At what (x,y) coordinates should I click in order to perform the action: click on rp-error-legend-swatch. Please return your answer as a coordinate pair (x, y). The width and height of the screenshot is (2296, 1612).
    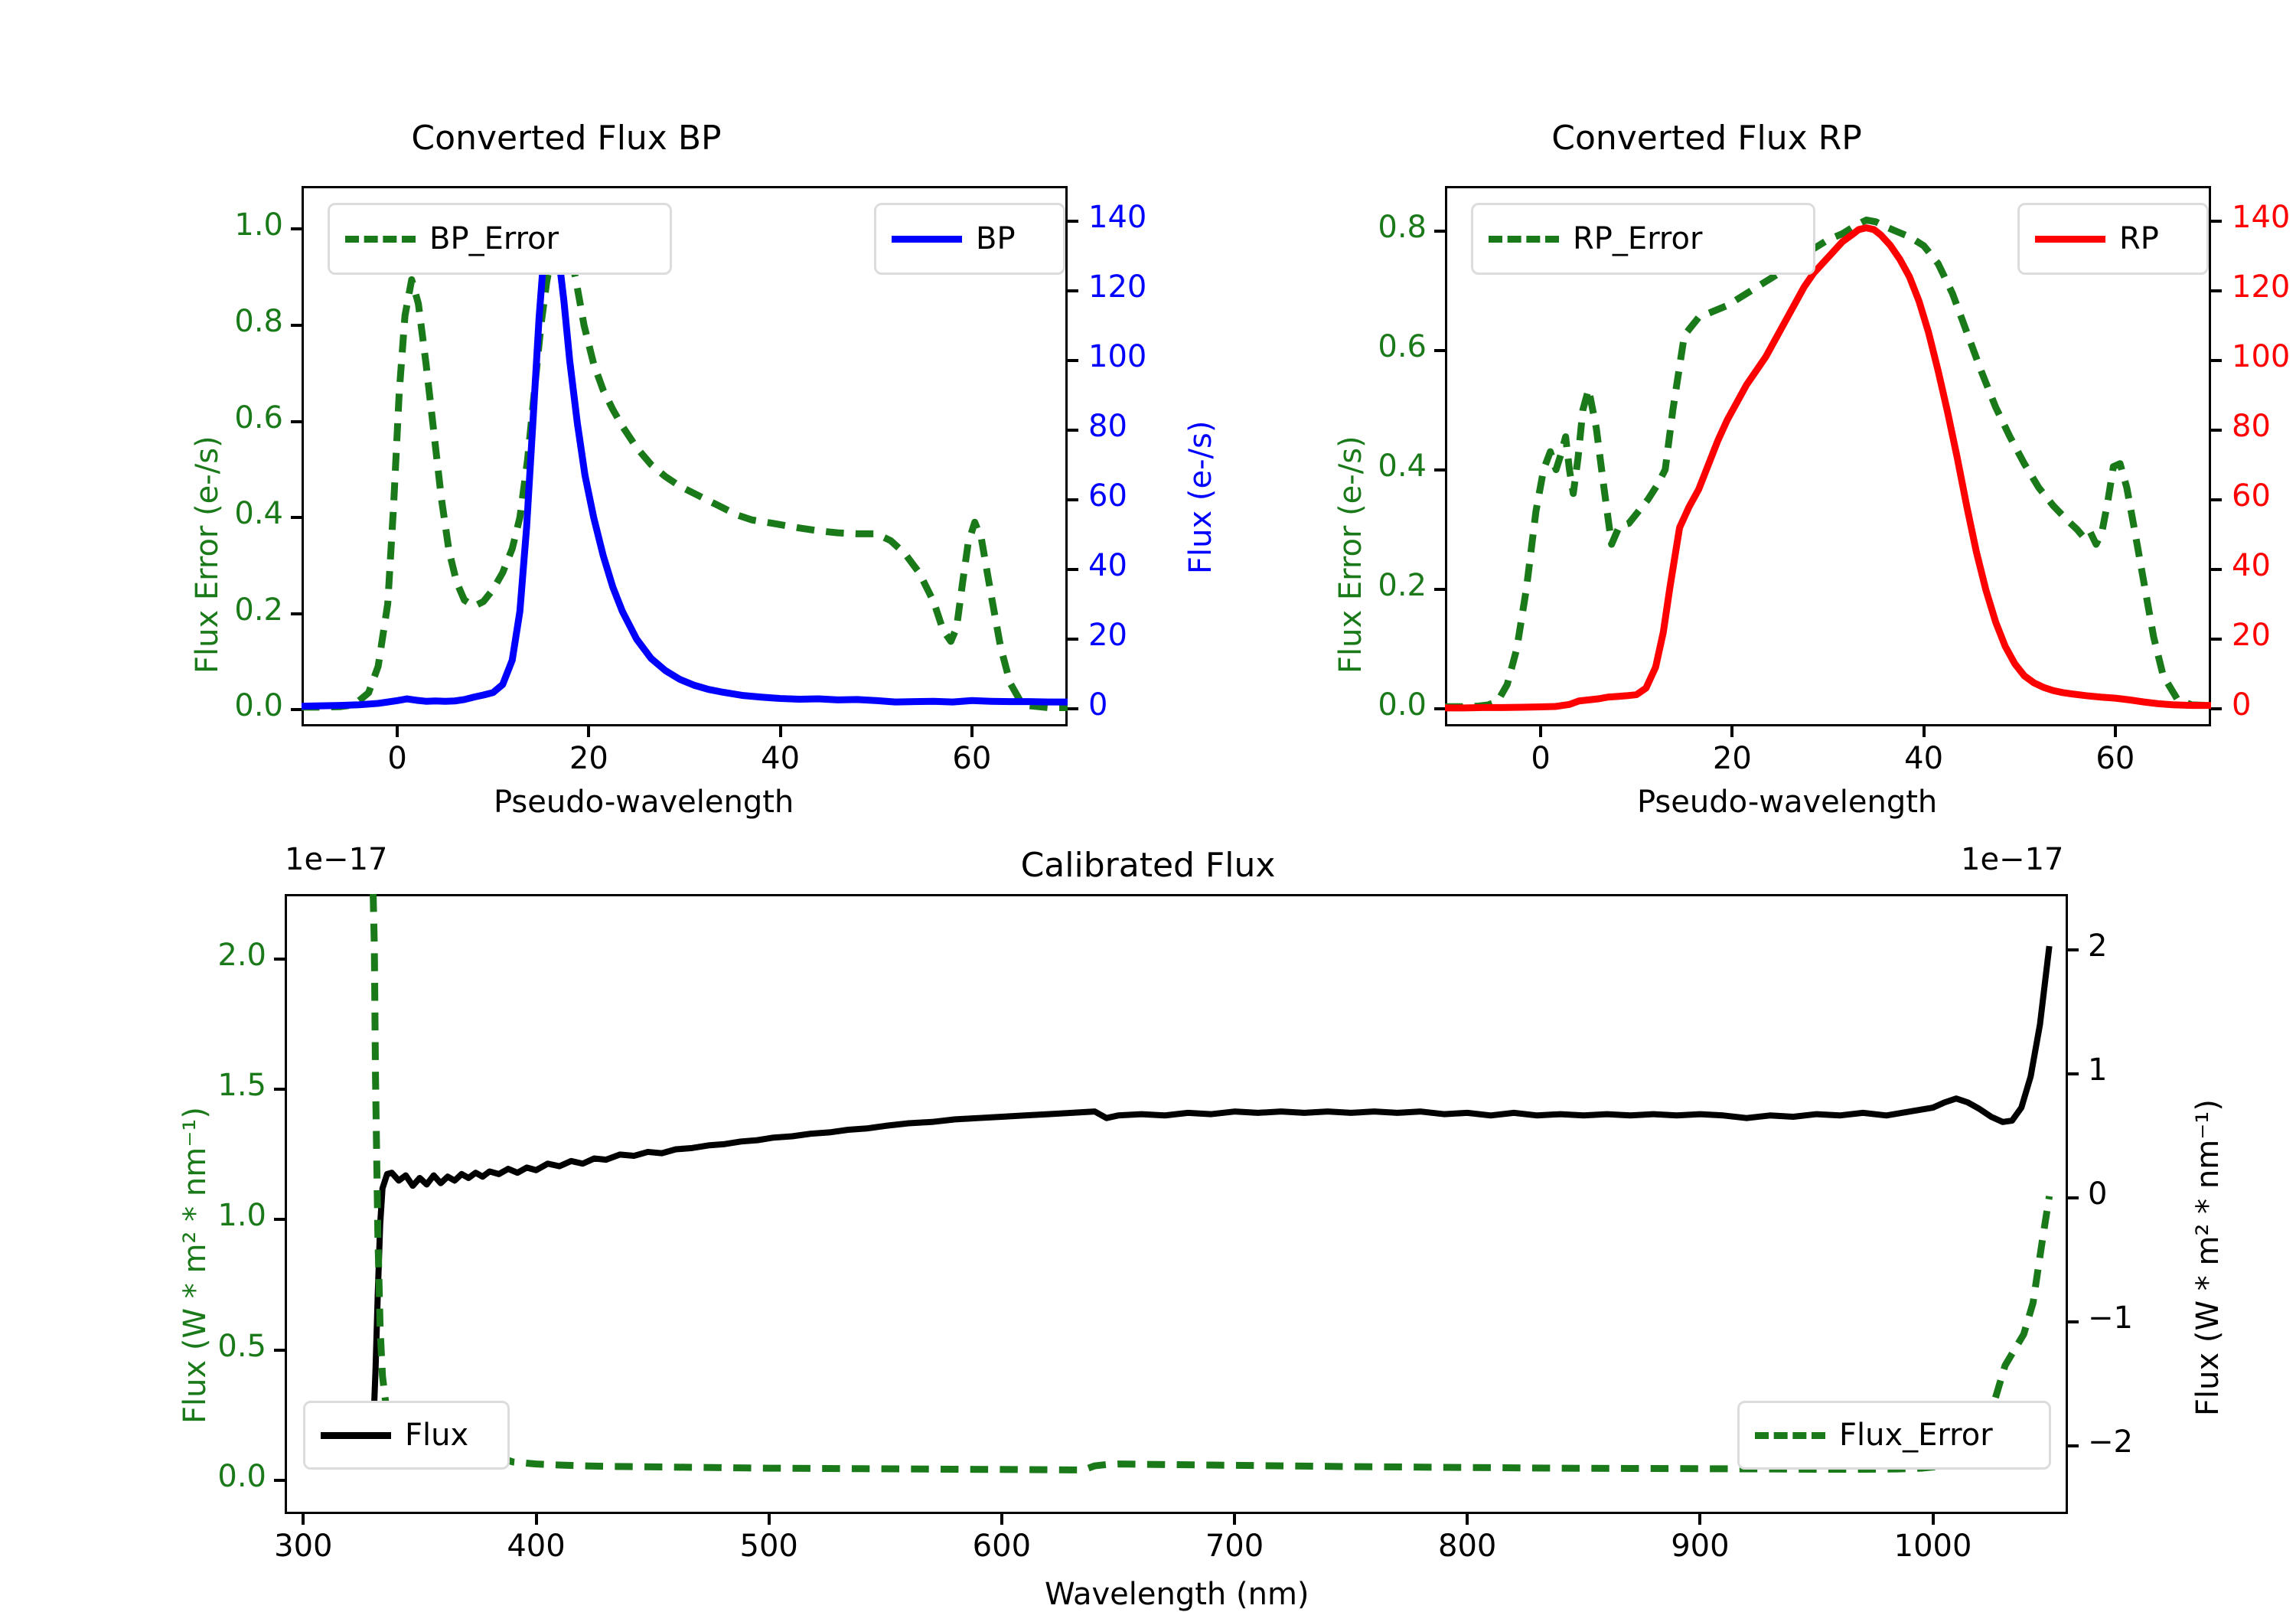
    Looking at the image, I should click on (1524, 239).